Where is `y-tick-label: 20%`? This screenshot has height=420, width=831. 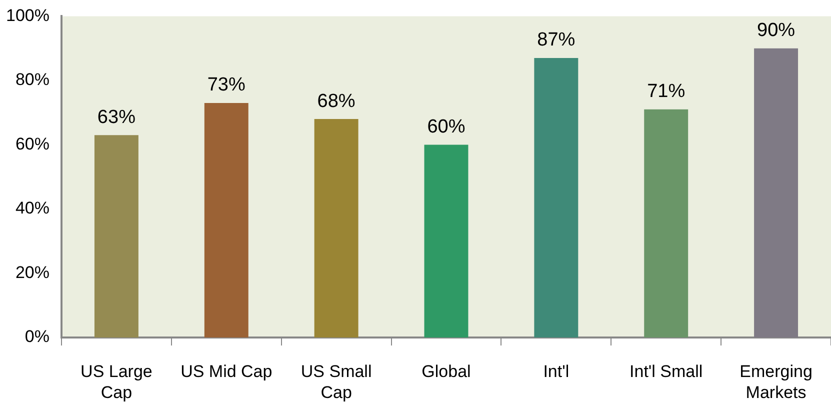 y-tick-label: 20% is located at coordinates (32, 272).